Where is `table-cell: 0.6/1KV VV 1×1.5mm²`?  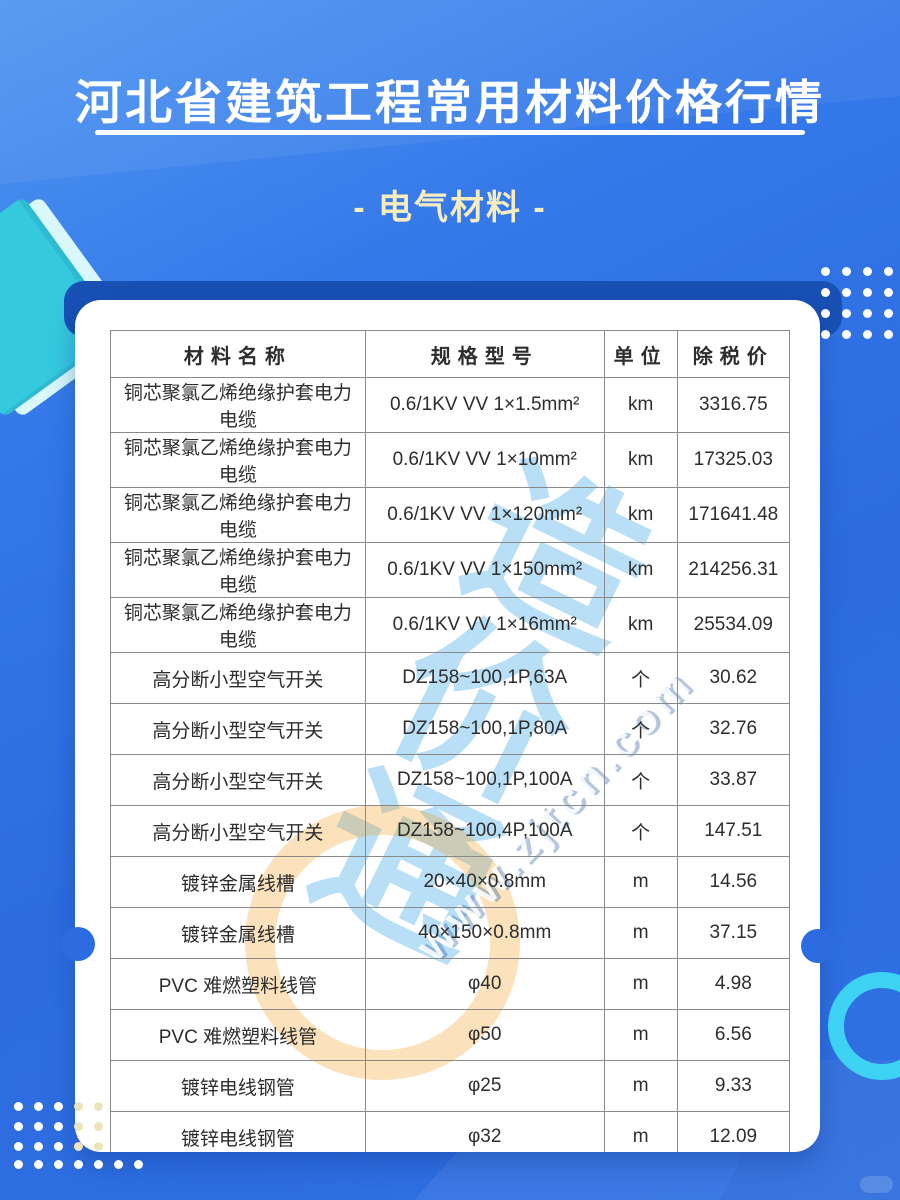
table-cell: 0.6/1KV VV 1×1.5mm² is located at coordinates (484, 405).